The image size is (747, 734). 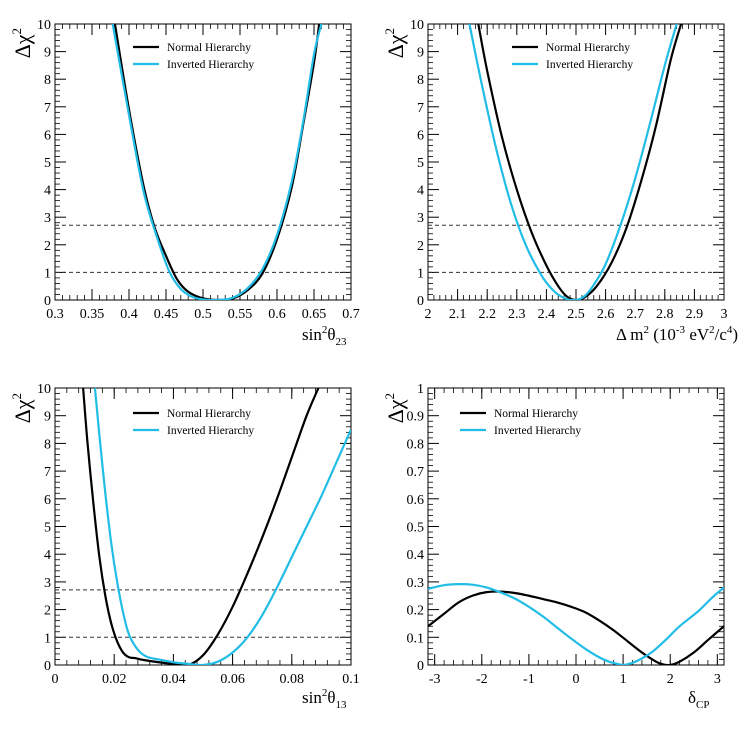 I want to click on x-tick-label: 0, so click(x=576, y=679).